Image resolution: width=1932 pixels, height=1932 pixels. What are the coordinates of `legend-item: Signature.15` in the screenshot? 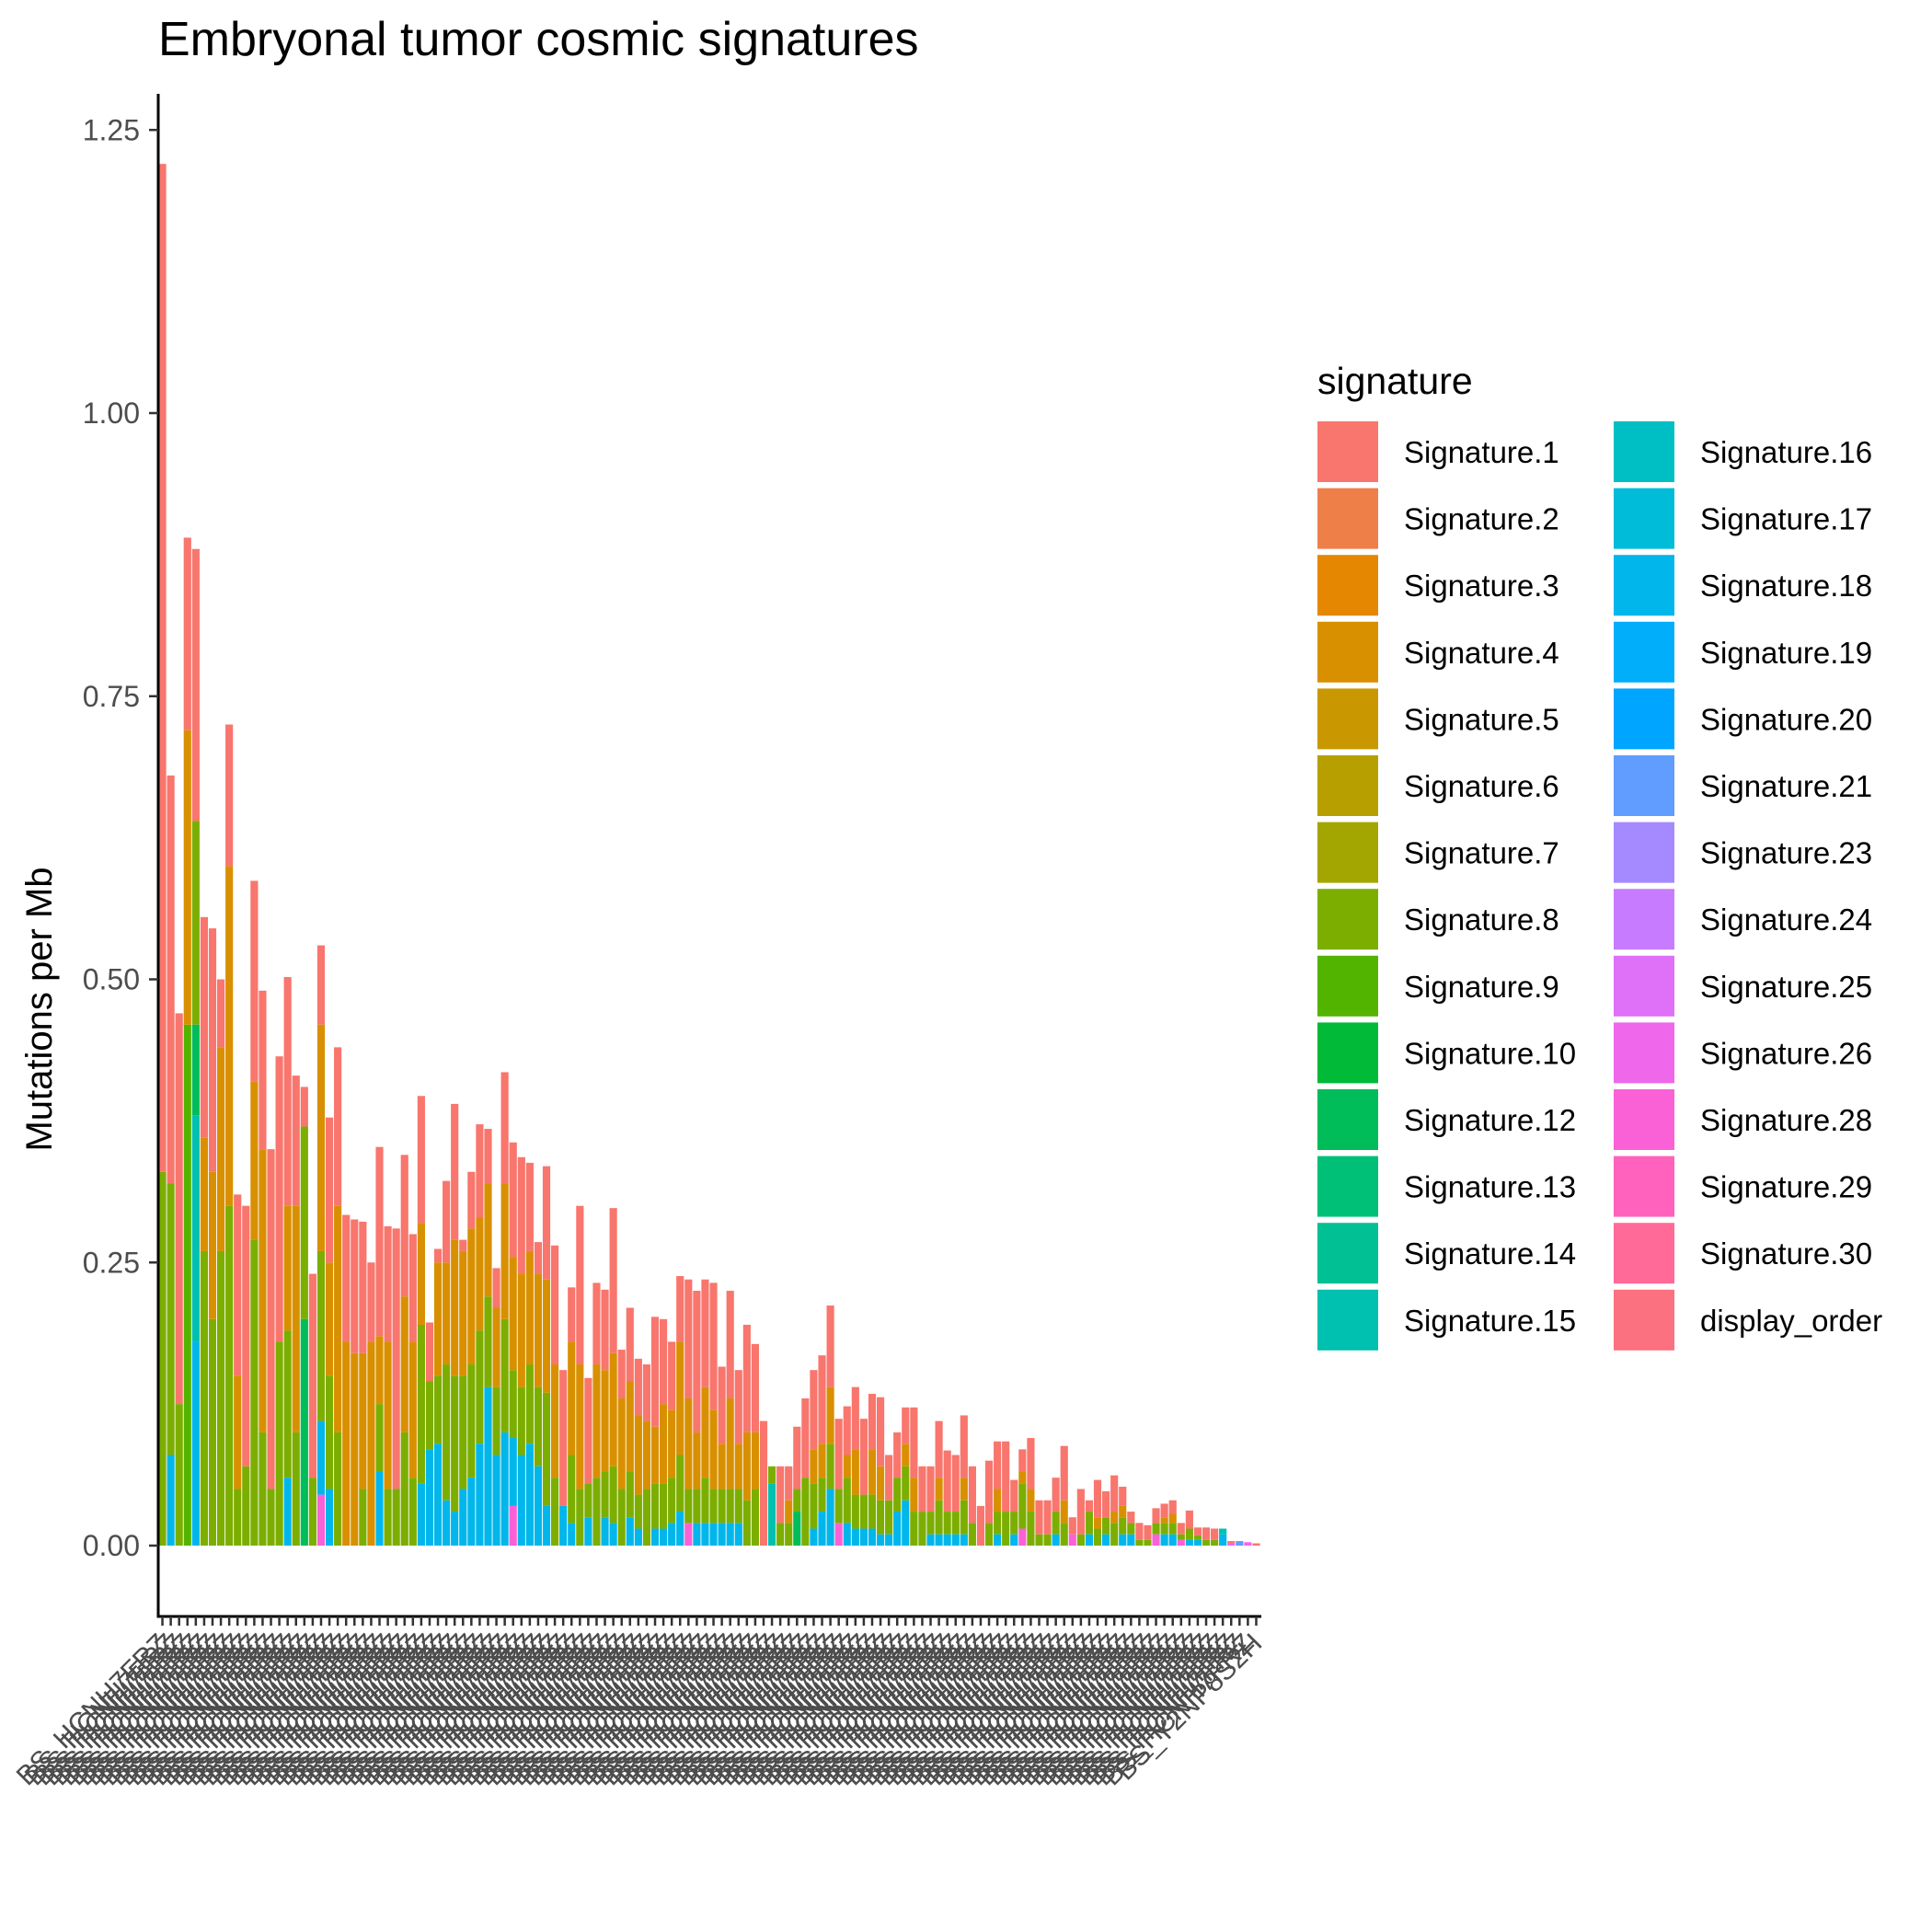 It's located at (1446, 1320).